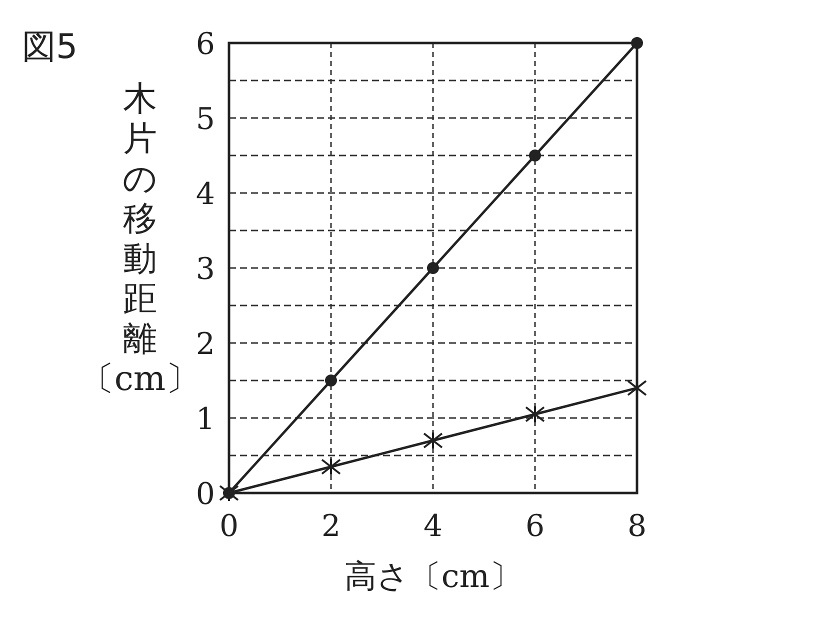 The image size is (819, 617). Describe the element at coordinates (229, 526) in the screenshot. I see `x-tick-label: 0` at that location.